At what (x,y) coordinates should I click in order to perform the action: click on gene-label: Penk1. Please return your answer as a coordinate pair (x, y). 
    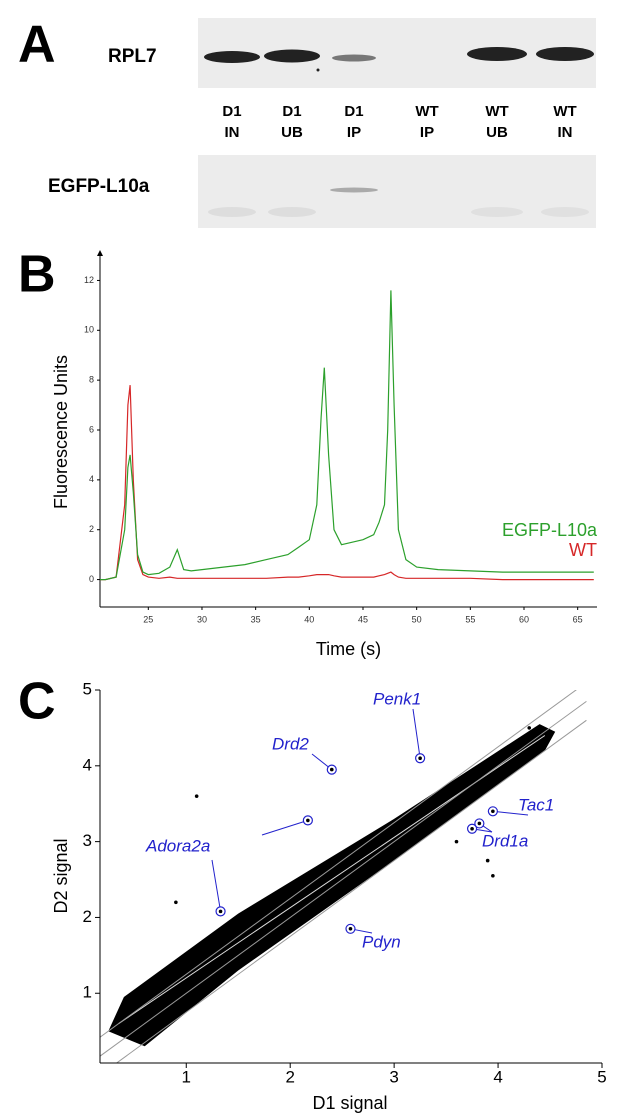
    Looking at the image, I should click on (397, 698).